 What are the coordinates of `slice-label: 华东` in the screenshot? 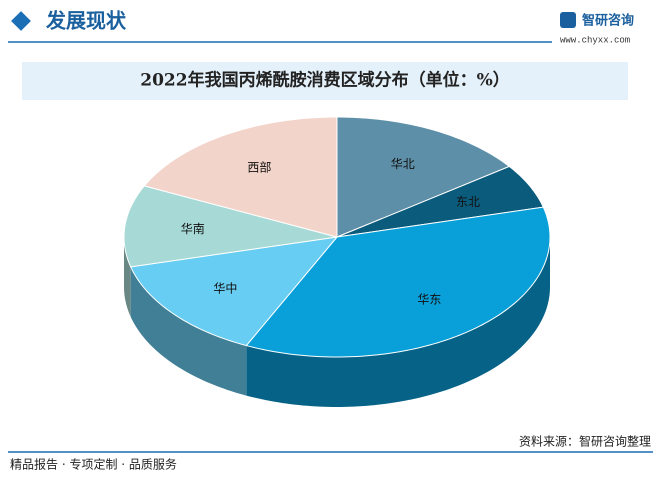 It's located at (429, 299).